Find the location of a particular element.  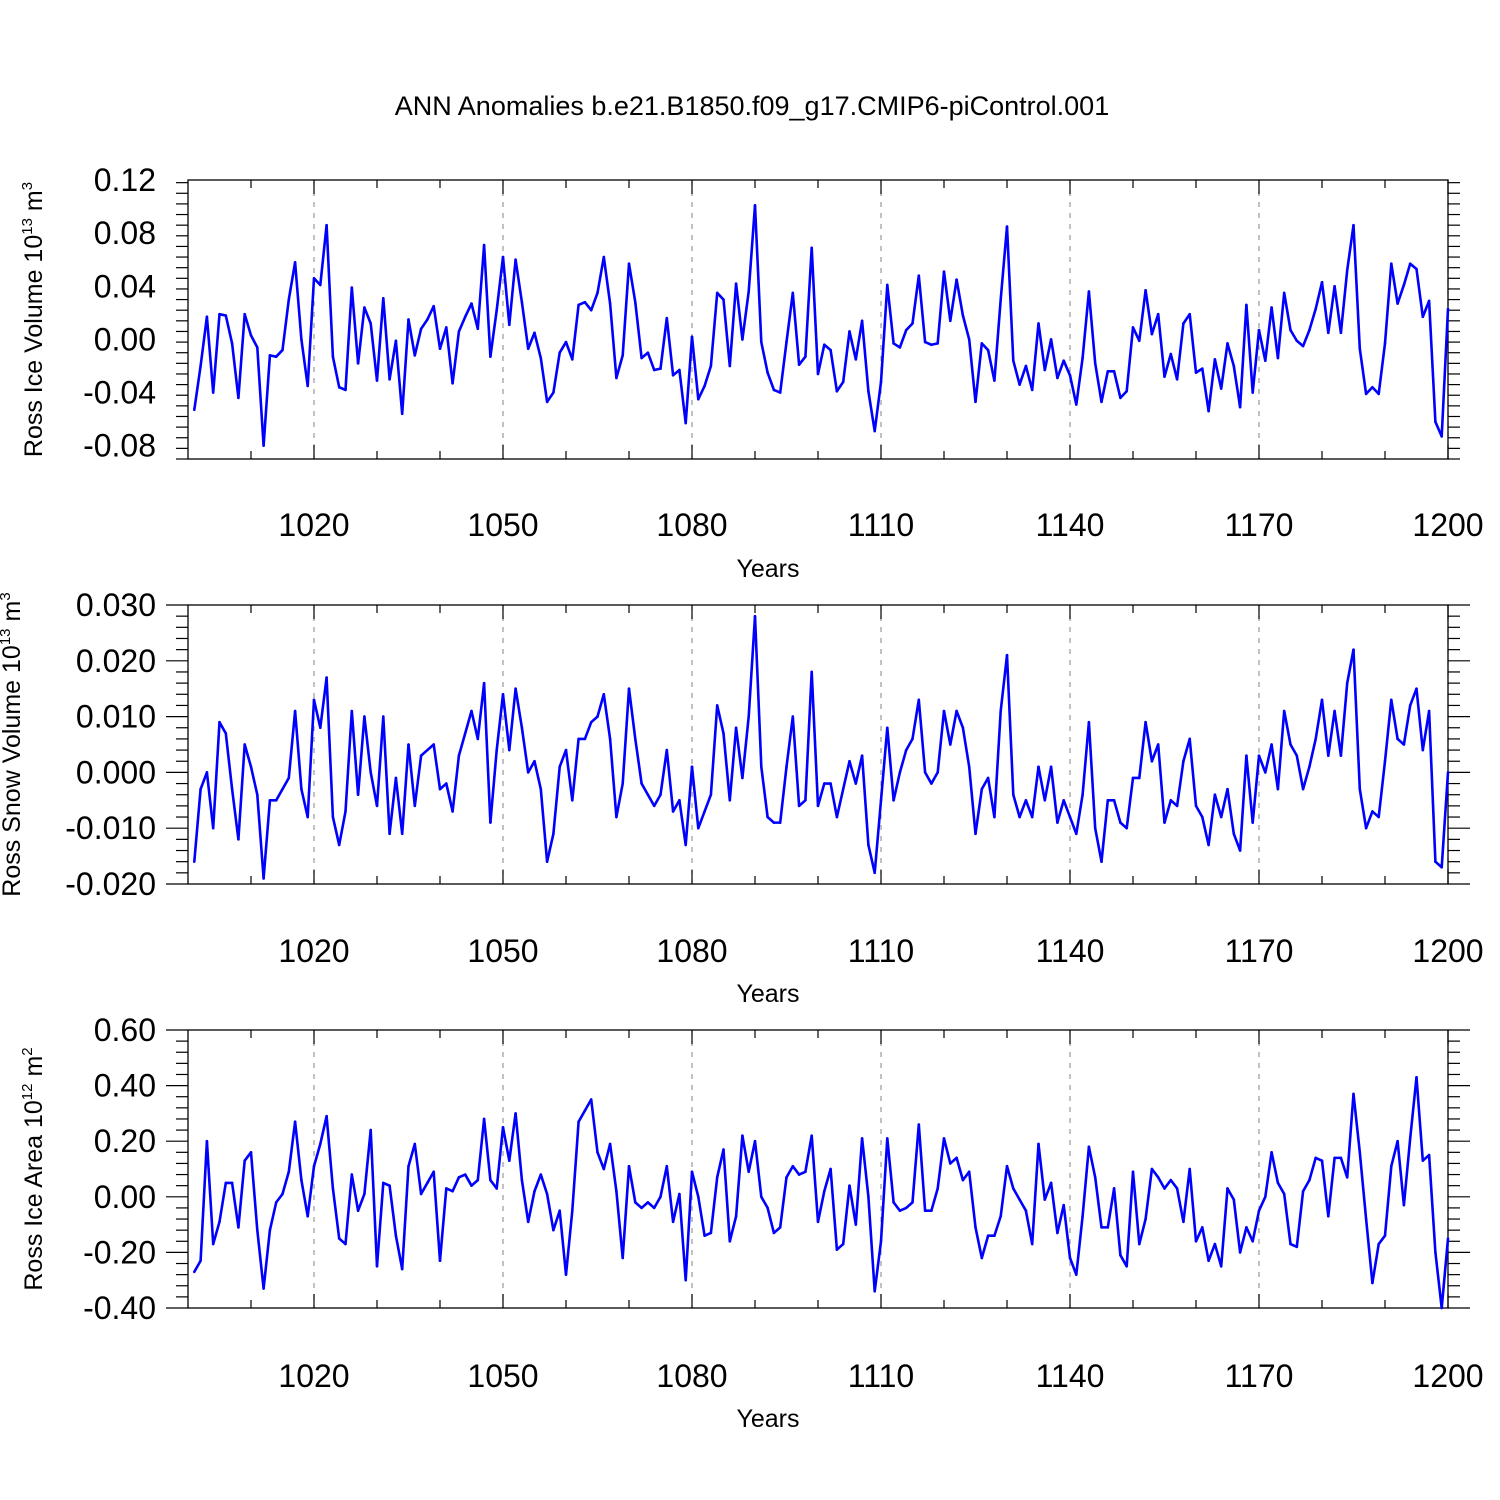

x-tick-label: 1110 is located at coordinates (881, 1376).